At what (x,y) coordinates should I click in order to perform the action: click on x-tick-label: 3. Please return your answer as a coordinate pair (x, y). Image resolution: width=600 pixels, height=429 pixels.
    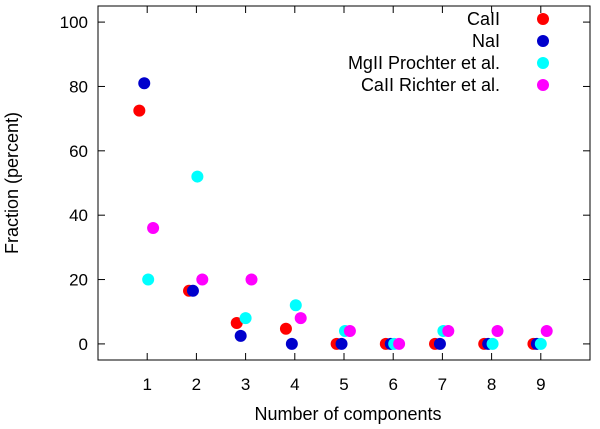
    Looking at the image, I should click on (245, 384).